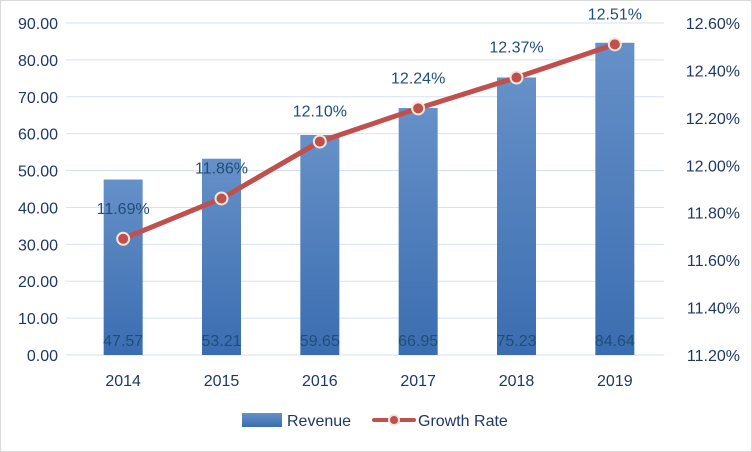  I want to click on revenue-data-label: 53.21, so click(221, 341).